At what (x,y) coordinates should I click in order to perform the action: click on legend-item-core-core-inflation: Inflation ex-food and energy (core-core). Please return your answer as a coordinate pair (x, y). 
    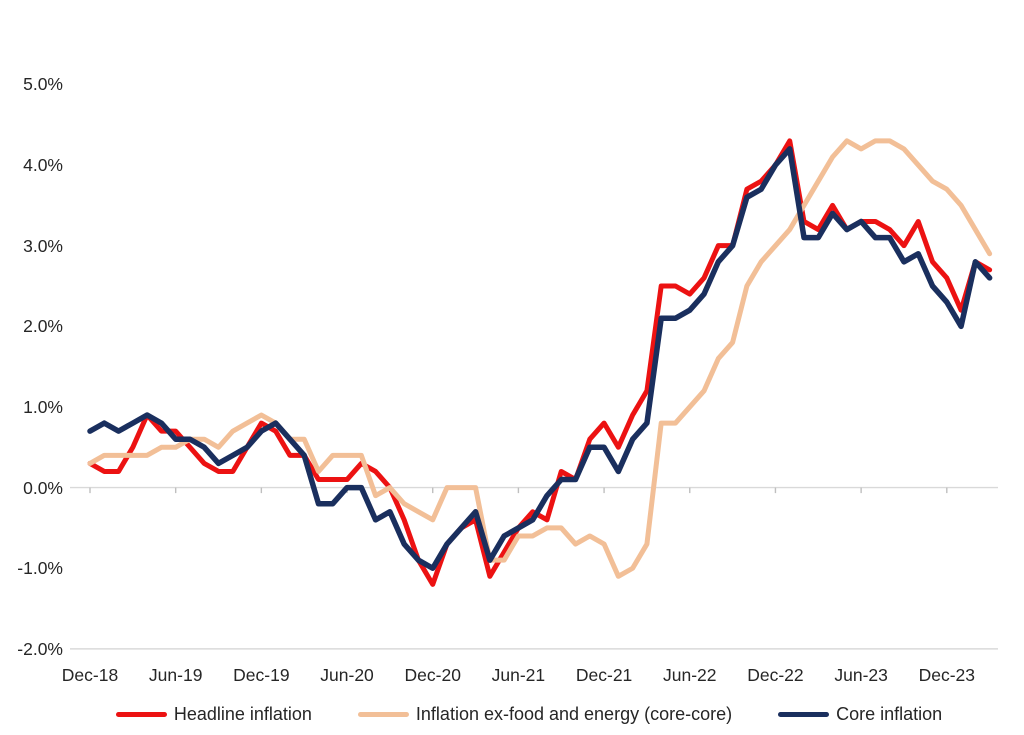
    Looking at the image, I should click on (545, 714).